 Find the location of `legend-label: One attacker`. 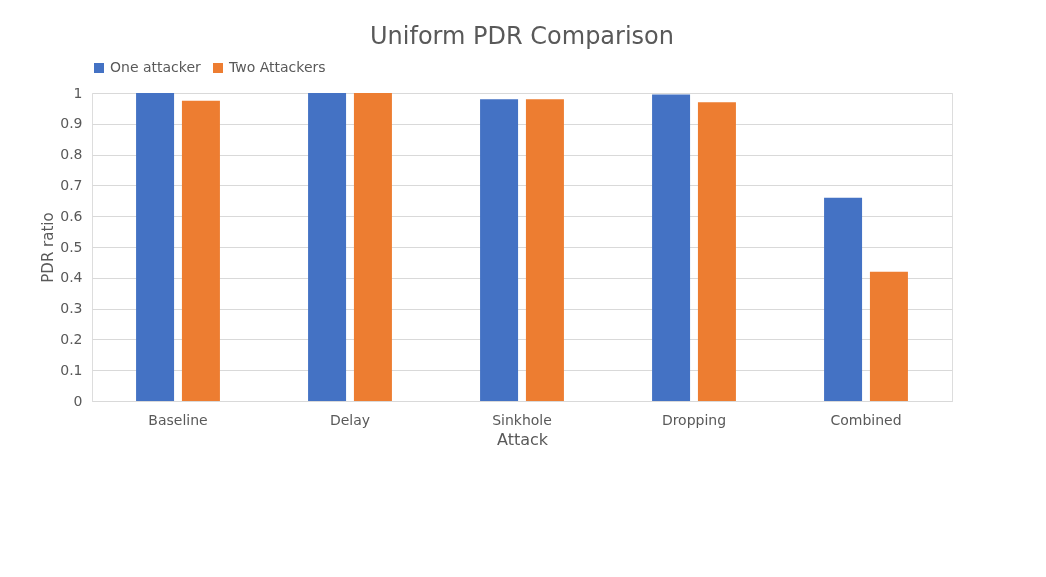

legend-label: One attacker is located at coordinates (156, 67).